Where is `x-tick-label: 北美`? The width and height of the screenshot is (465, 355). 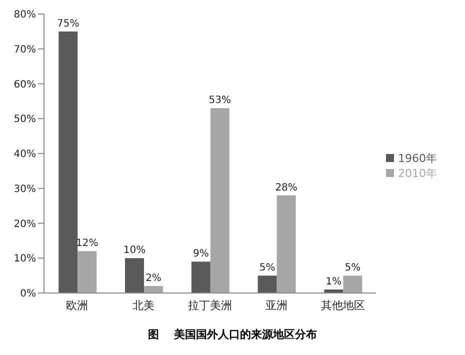
x-tick-label: 北美 is located at coordinates (143, 305).